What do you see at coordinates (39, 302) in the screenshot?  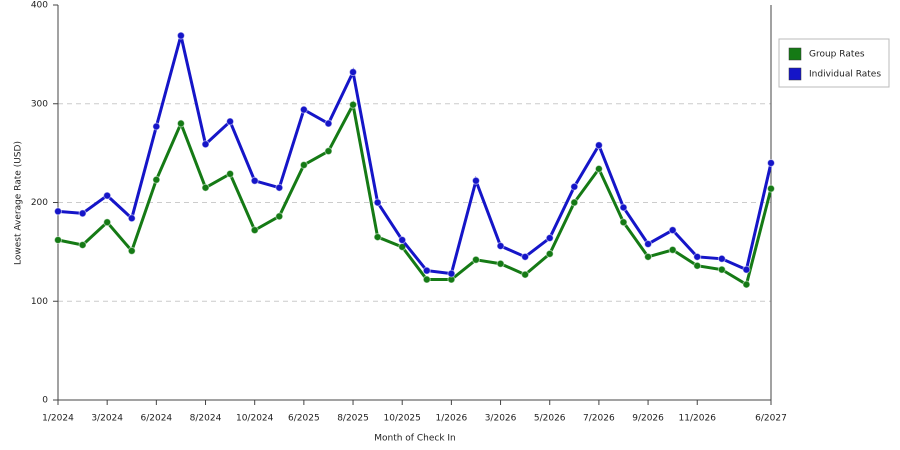 I see `y-tick-label: 100` at bounding box center [39, 302].